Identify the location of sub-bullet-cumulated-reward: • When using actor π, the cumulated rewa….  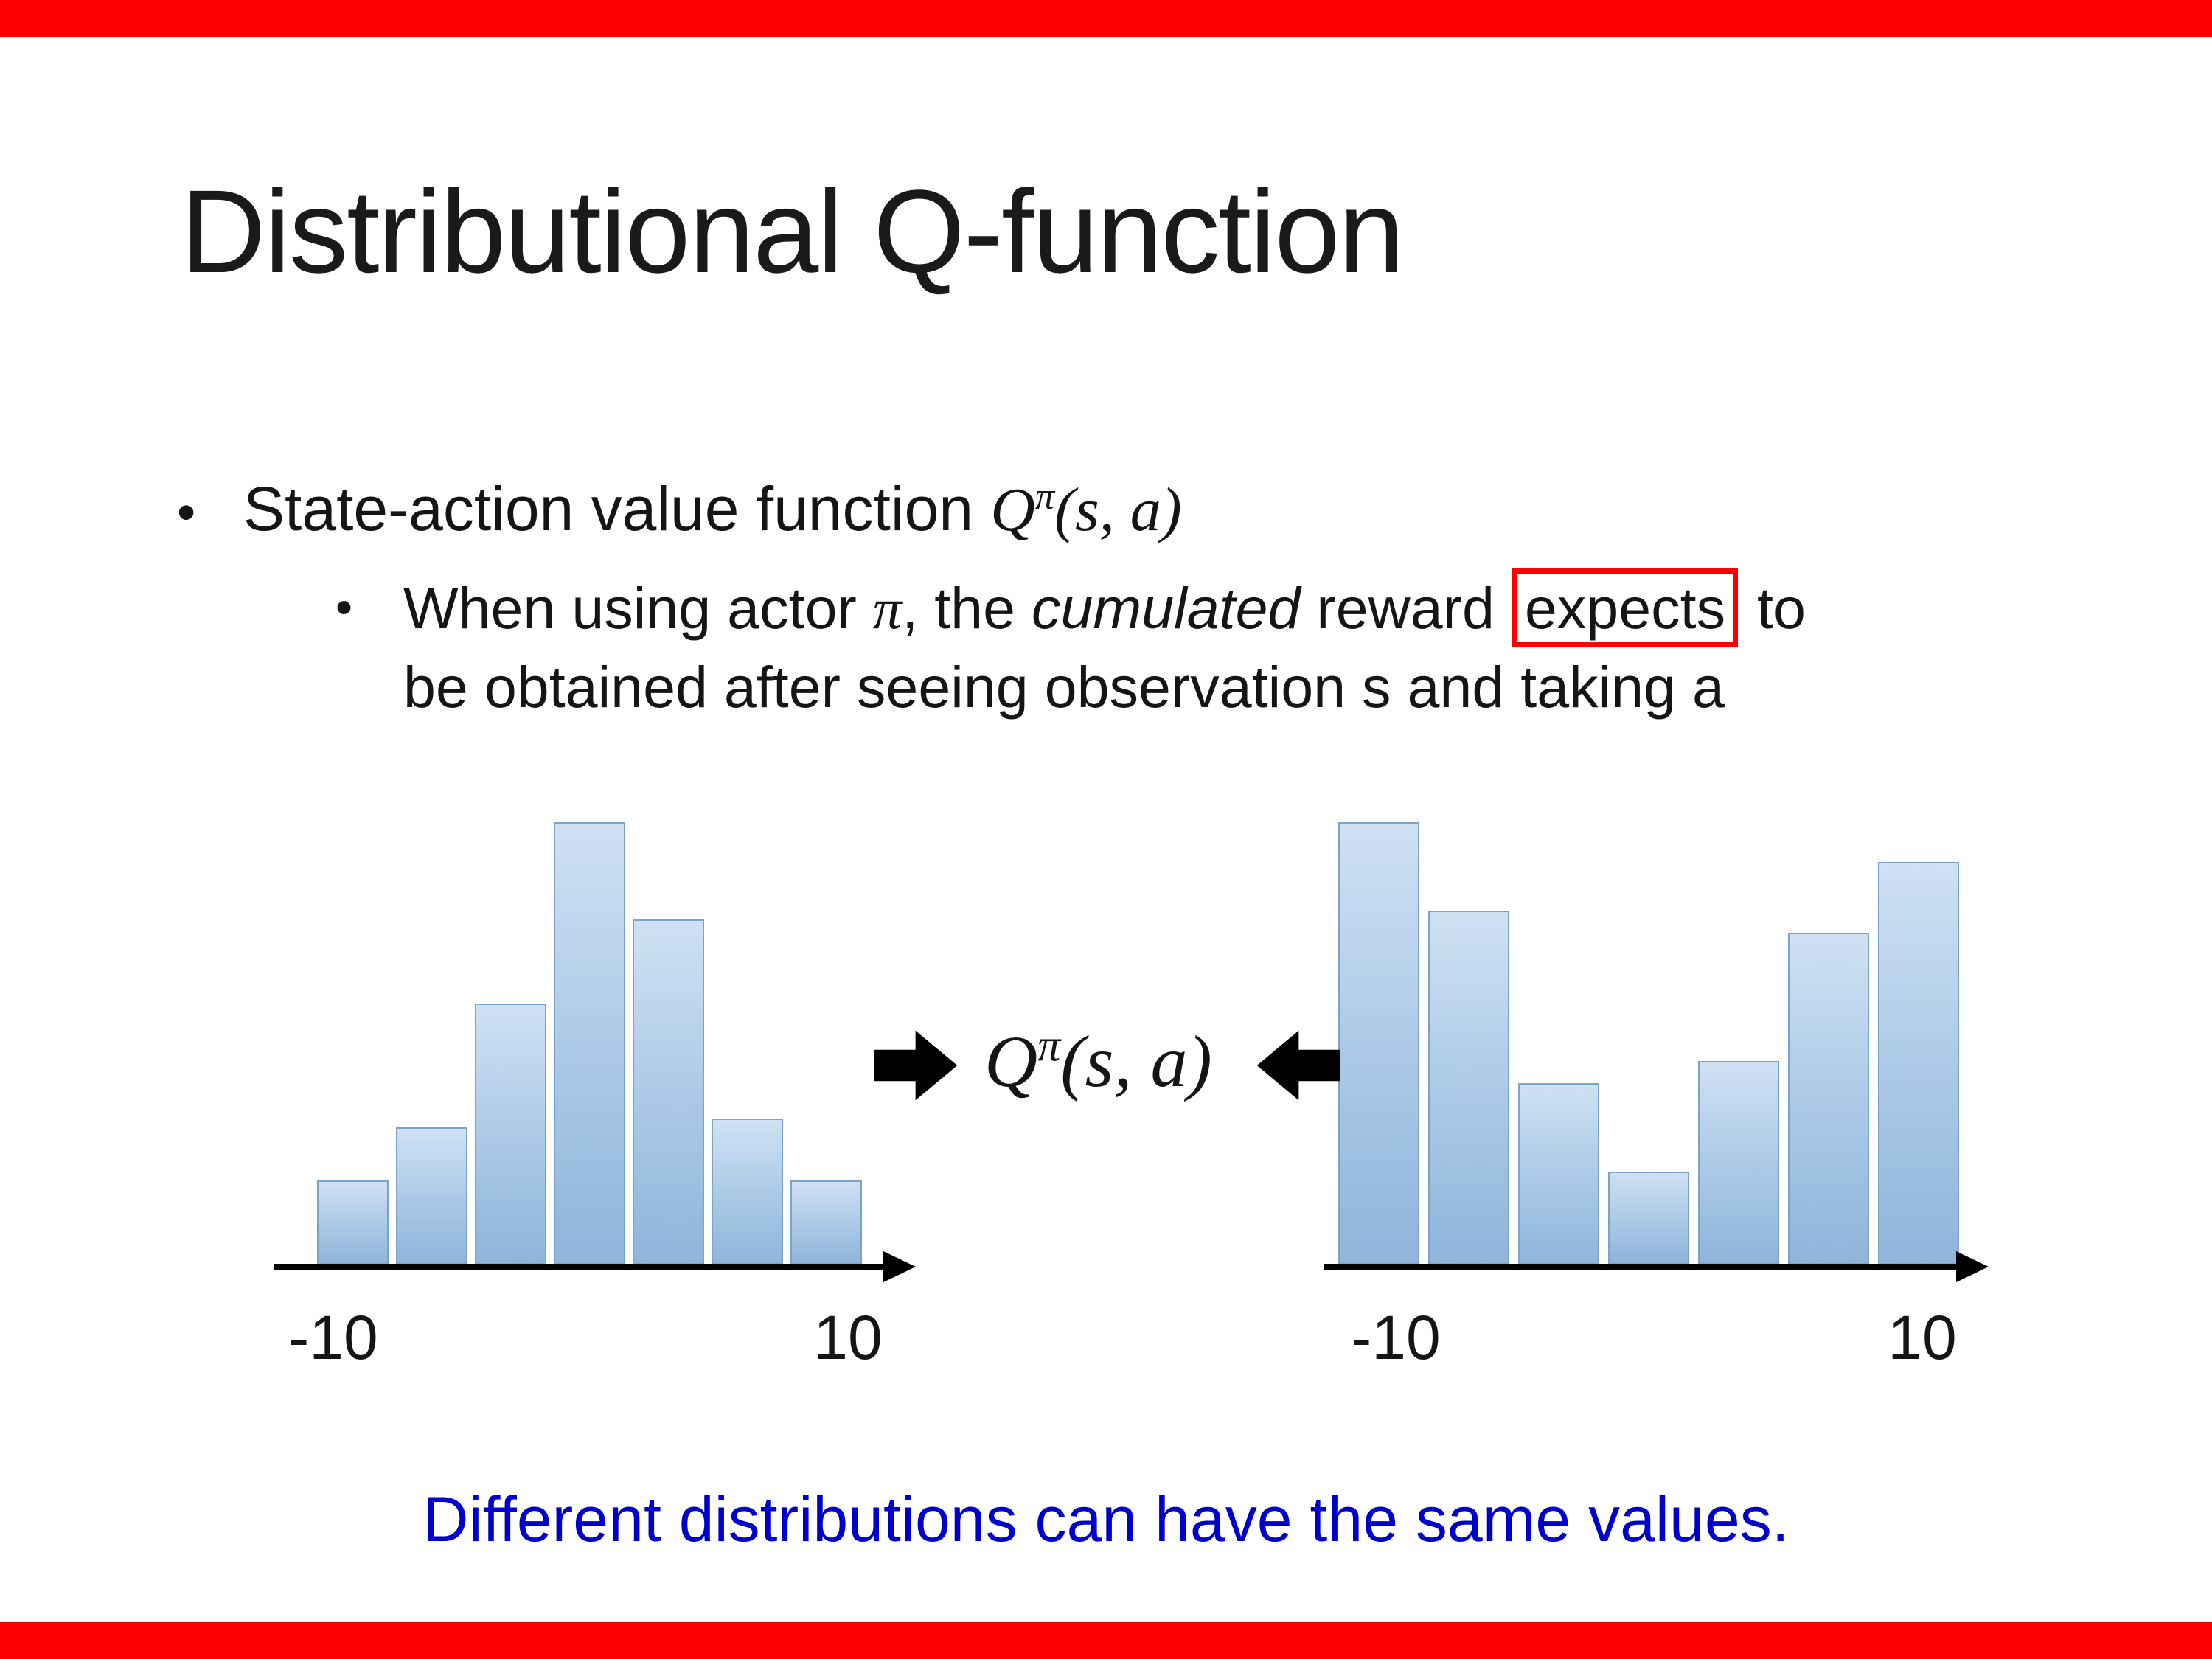
(1220, 647).